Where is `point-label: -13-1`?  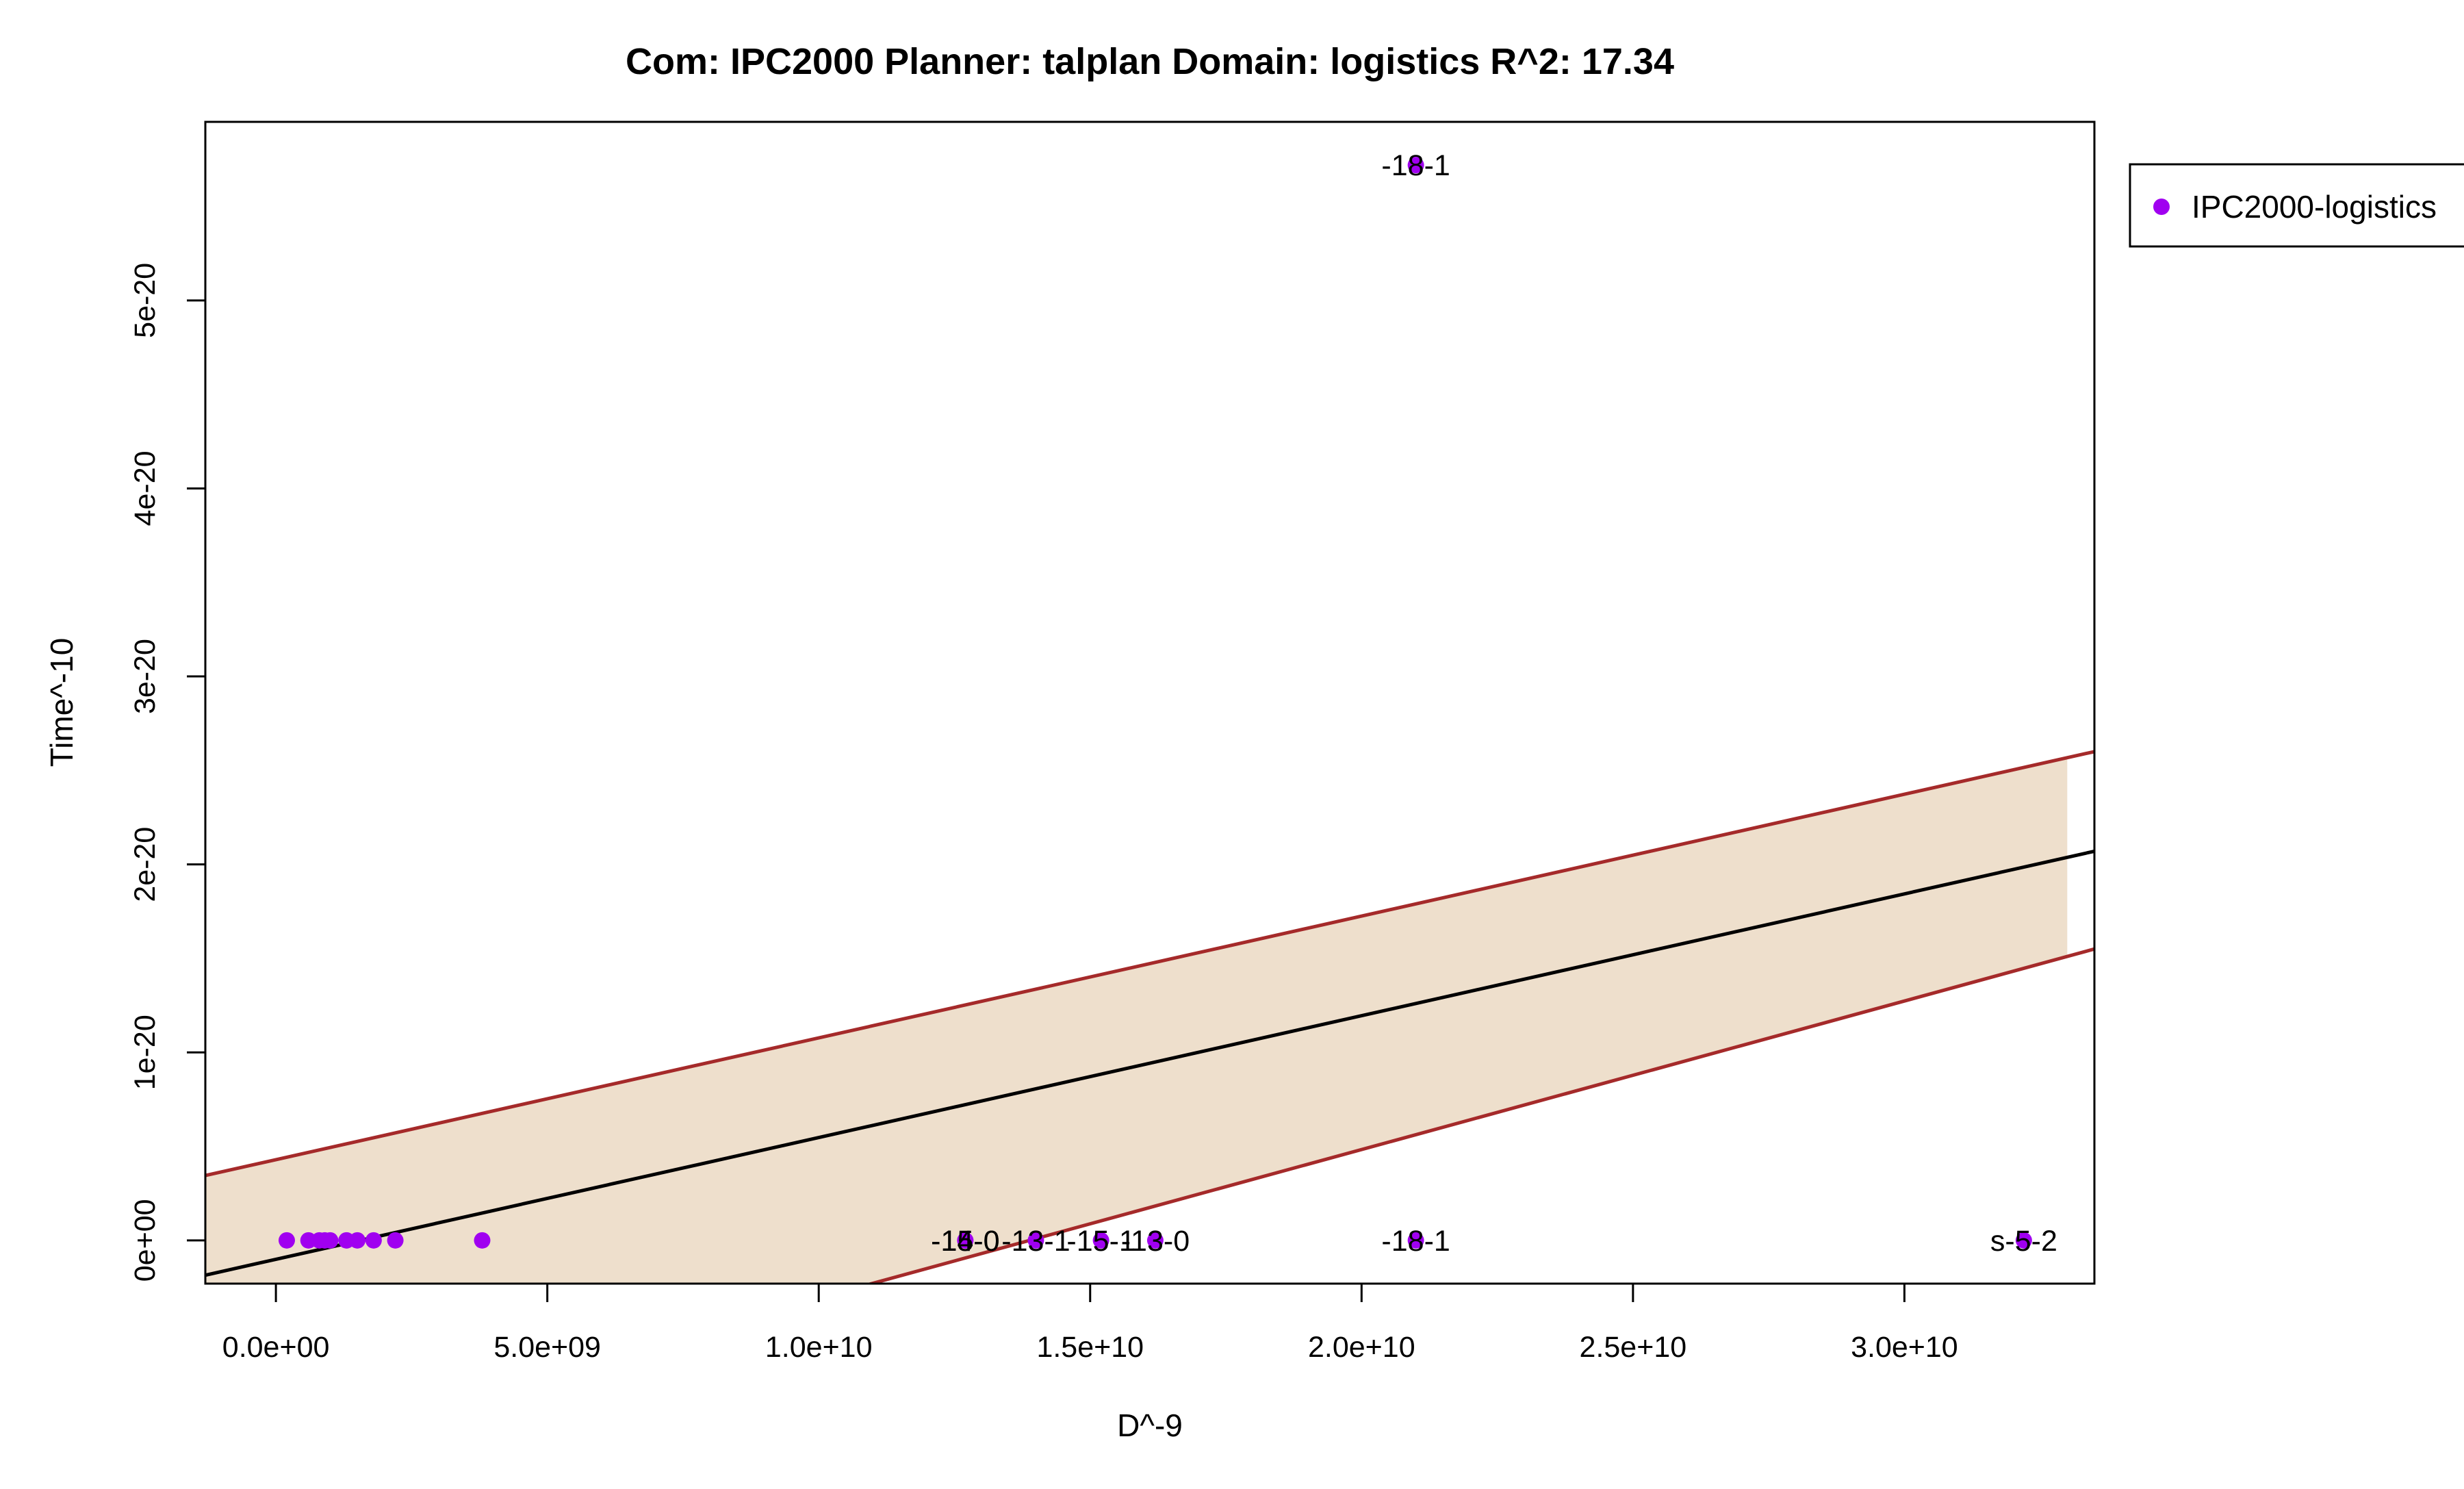 point-label: -13-1 is located at coordinates (1035, 1241).